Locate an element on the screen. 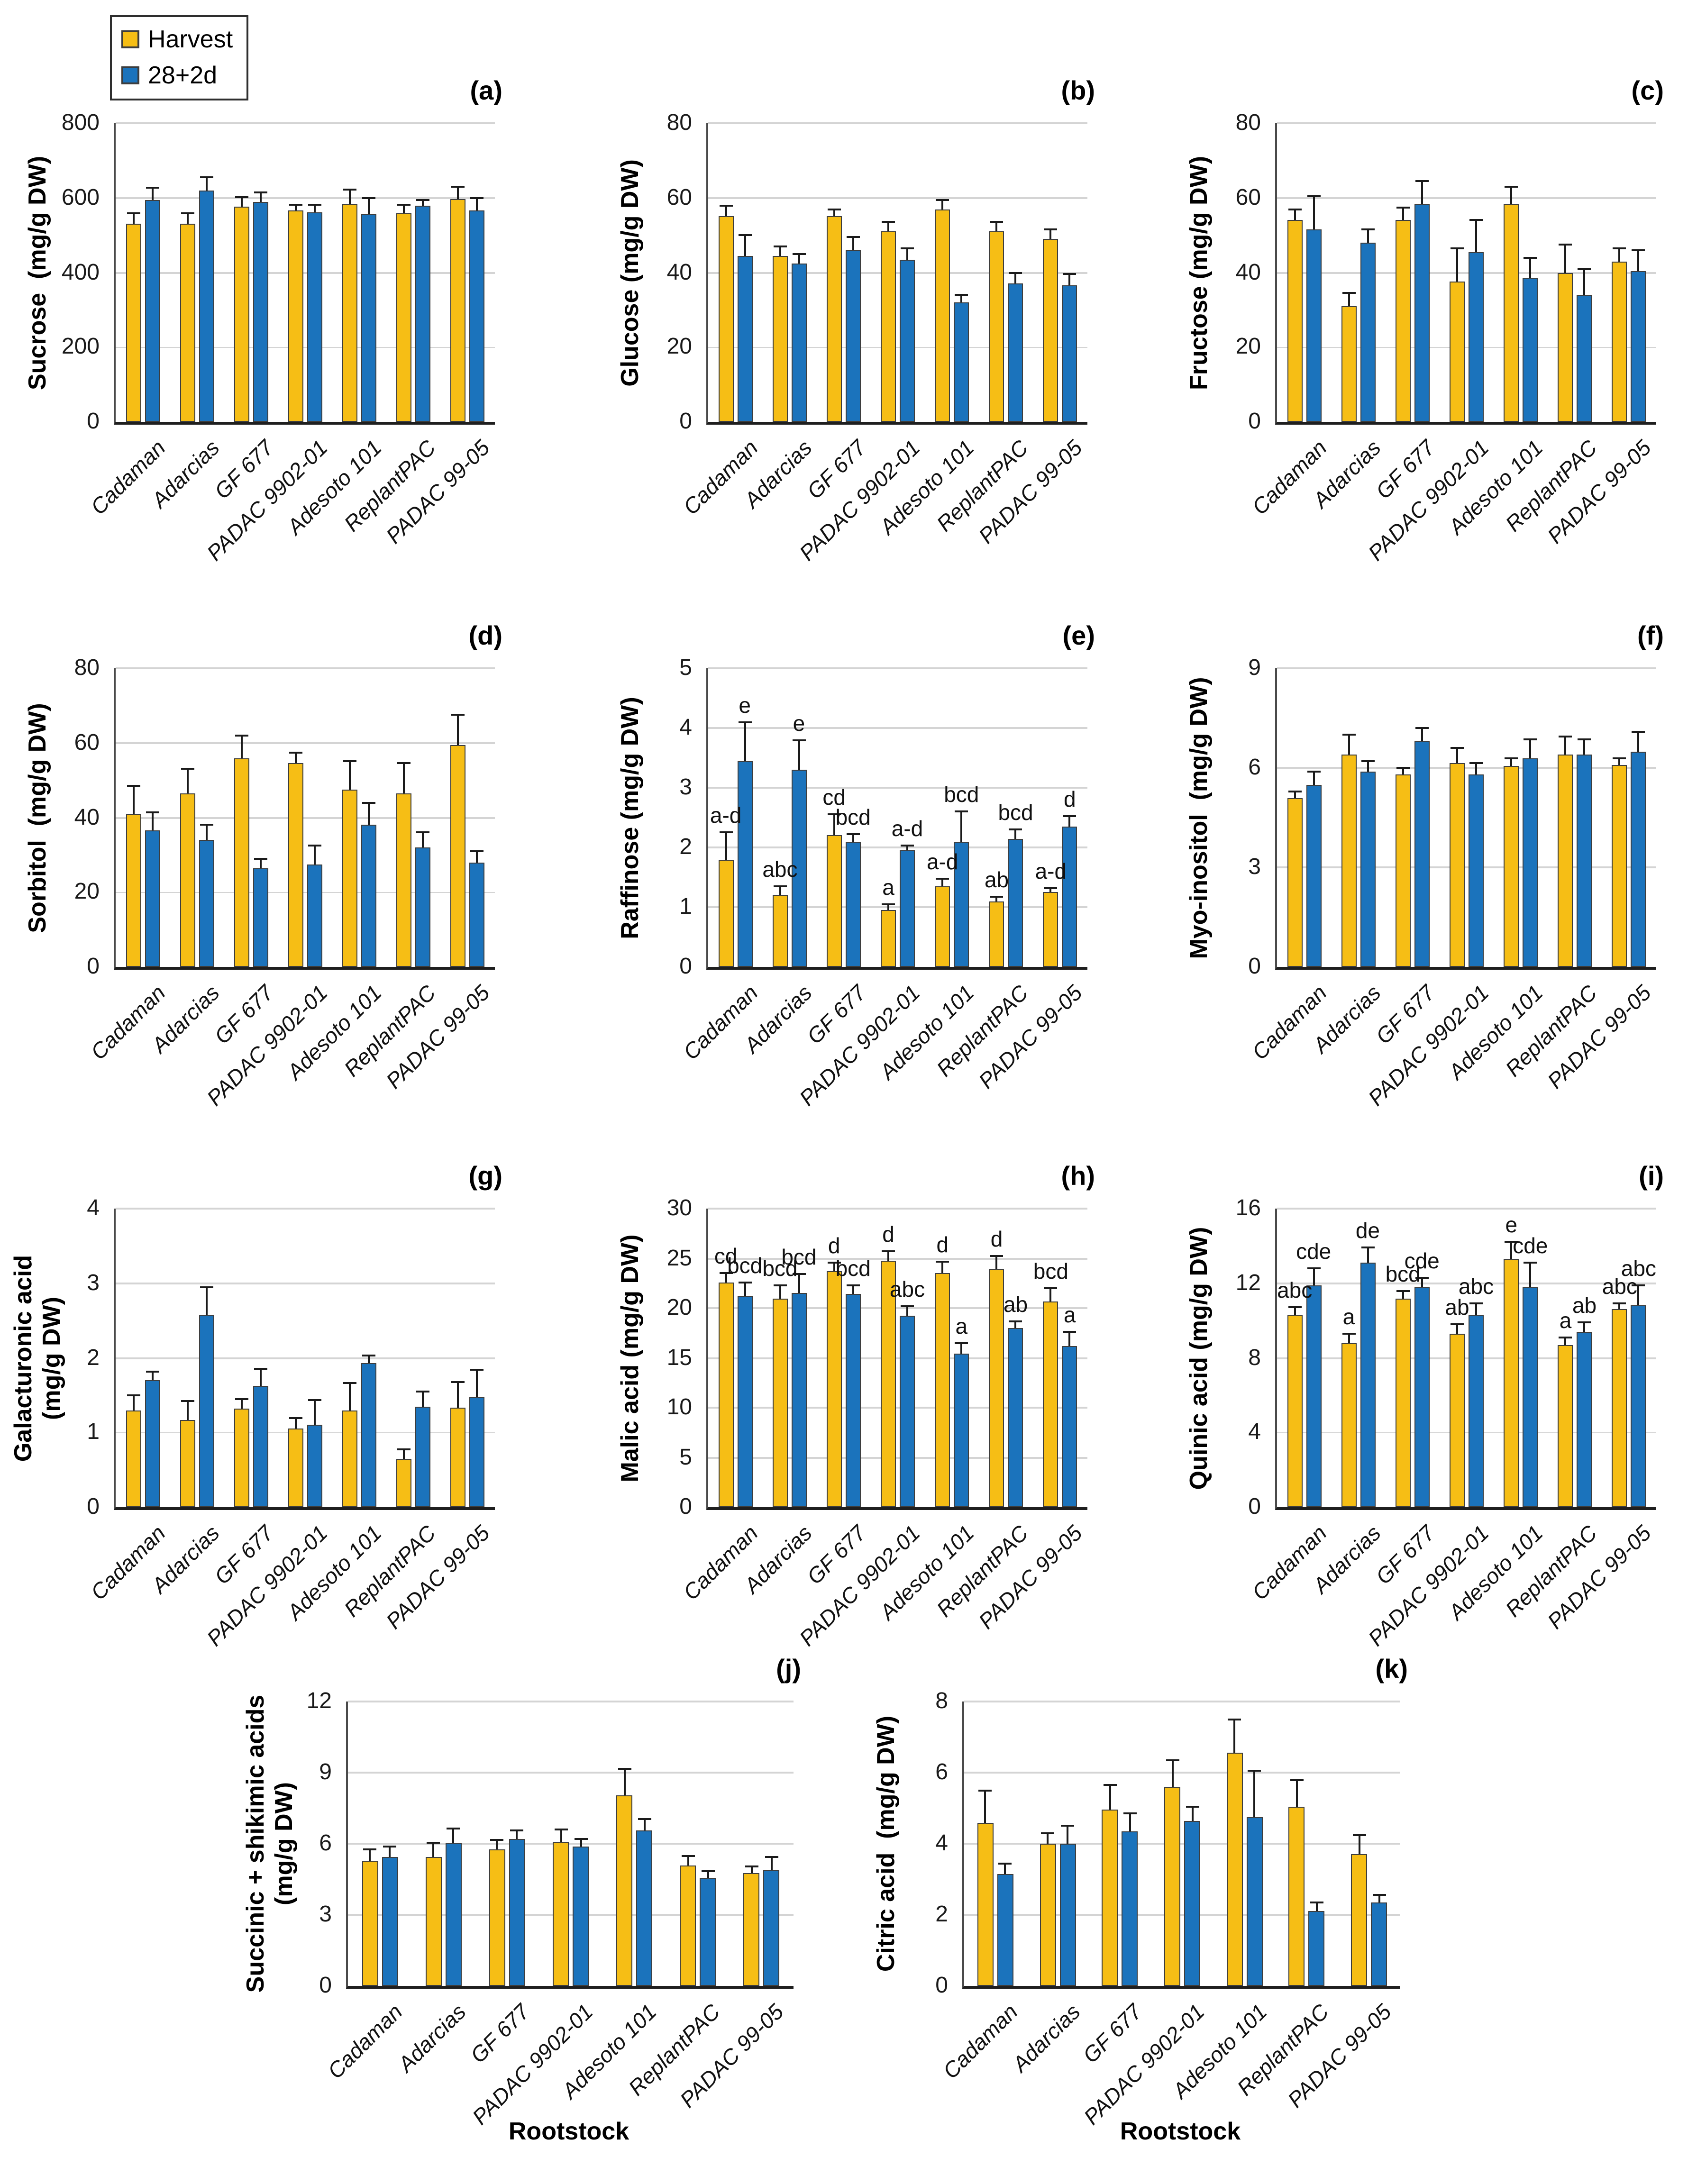 Image resolution: width=1697 pixels, height=2184 pixels. significance-letter: cde is located at coordinates (1314, 1251).